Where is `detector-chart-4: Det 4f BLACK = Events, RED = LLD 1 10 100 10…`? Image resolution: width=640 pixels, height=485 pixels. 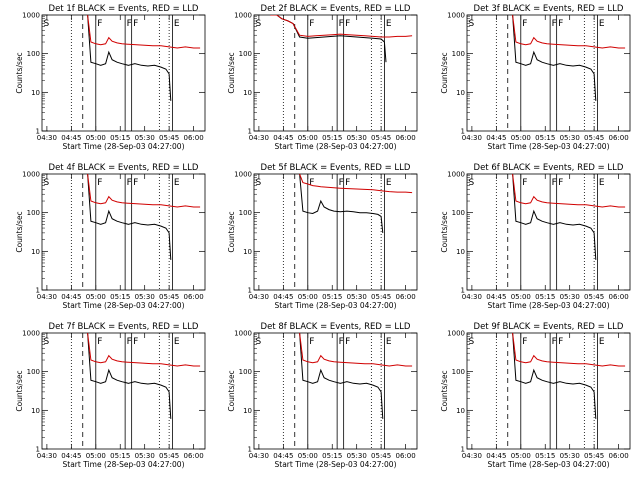
detector-chart-4: Det 4f BLACK = Events, RED = LLD 1 10 100 10… is located at coordinates (110, 236).